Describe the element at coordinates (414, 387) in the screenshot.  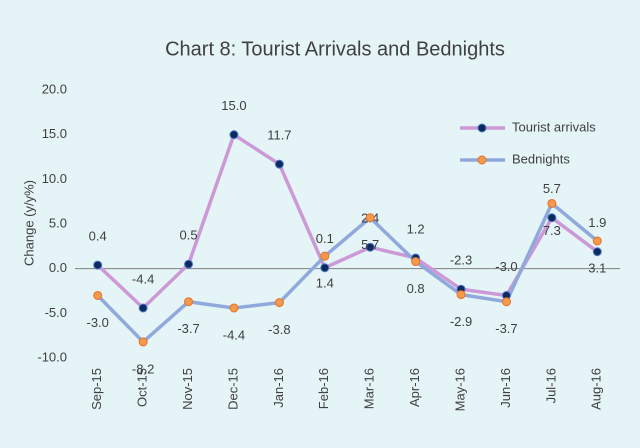
I see `x-tick-label: Apr-16` at that location.